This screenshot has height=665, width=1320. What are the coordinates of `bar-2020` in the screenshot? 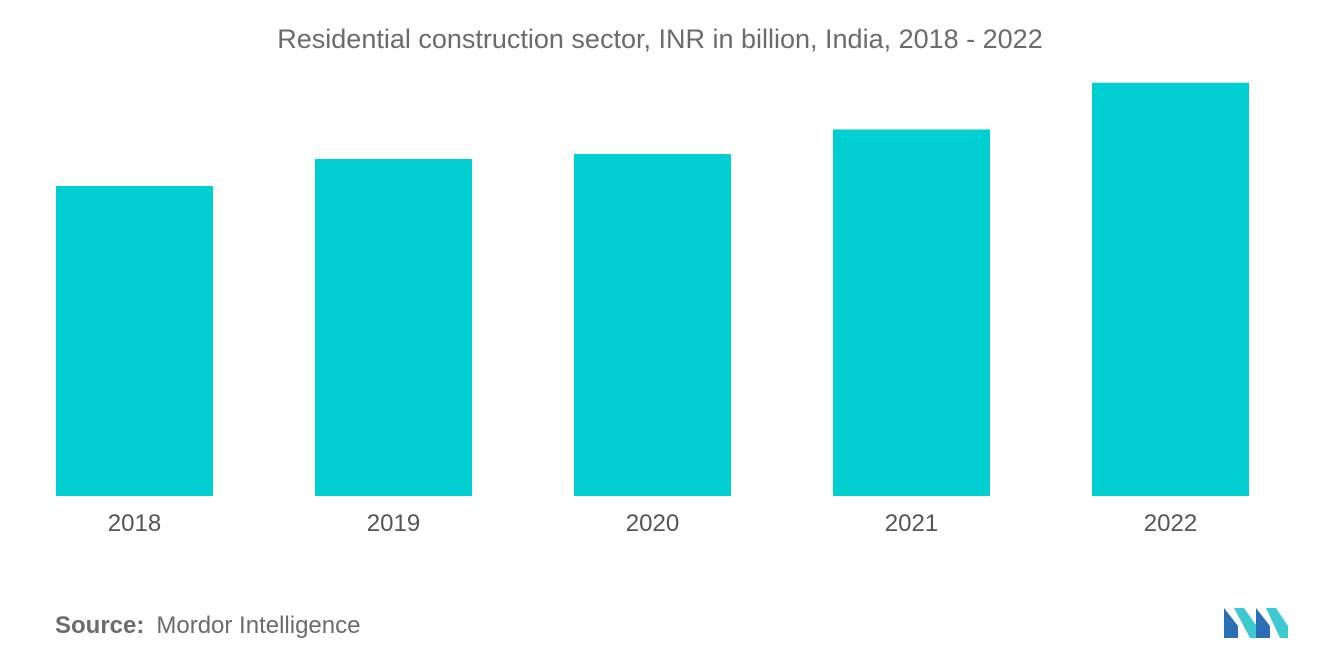 It's located at (652, 325).